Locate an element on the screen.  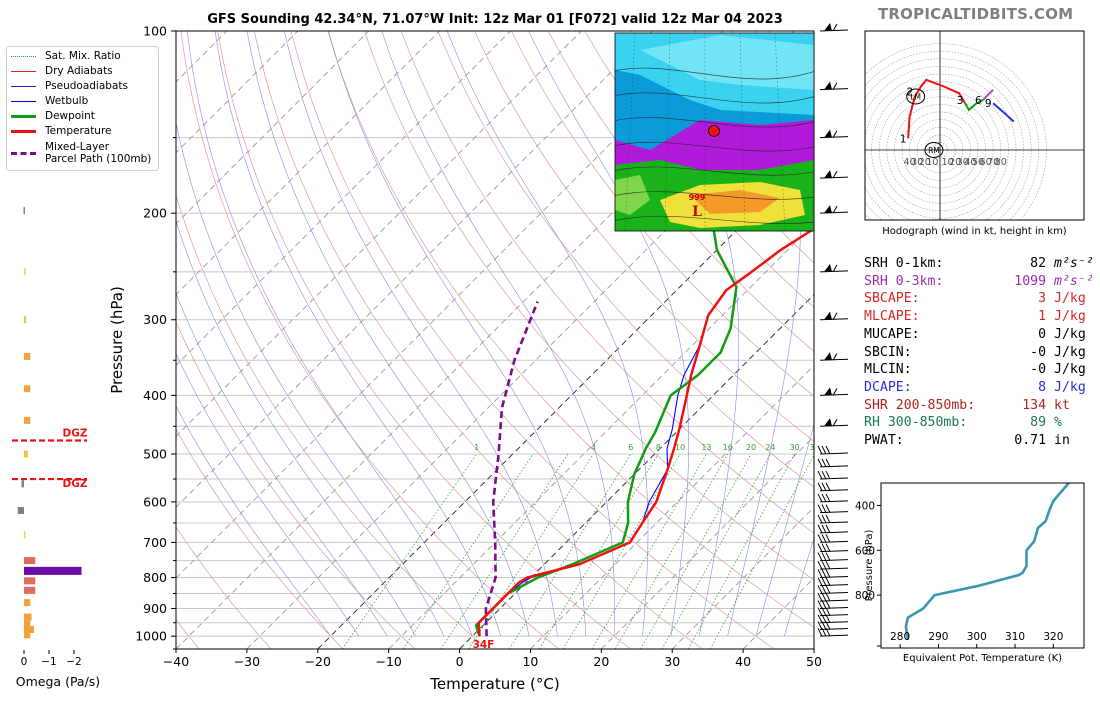
hodo-caption: Hodograph (wind in kt, height in km) is located at coordinates (974, 231).